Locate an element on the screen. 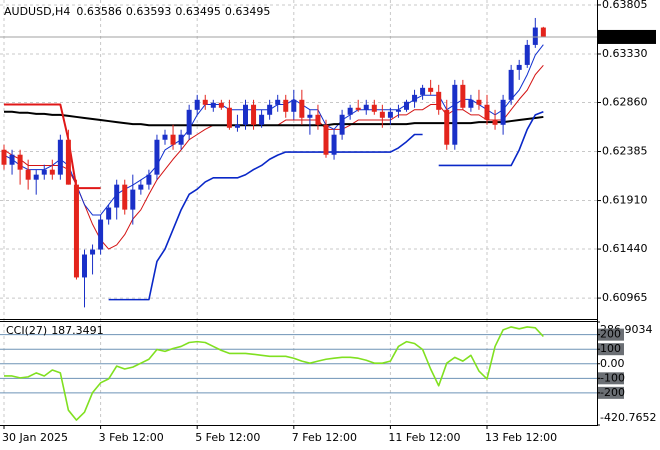 The height and width of the screenshot is (450, 660). high-value: 0.63593 is located at coordinates (149, 11).